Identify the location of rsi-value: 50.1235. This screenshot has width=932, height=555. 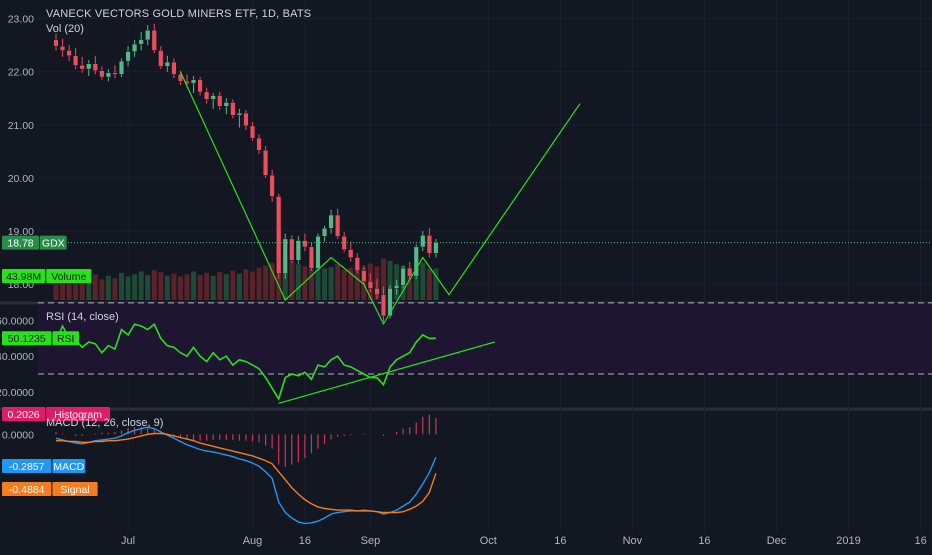
(27, 339).